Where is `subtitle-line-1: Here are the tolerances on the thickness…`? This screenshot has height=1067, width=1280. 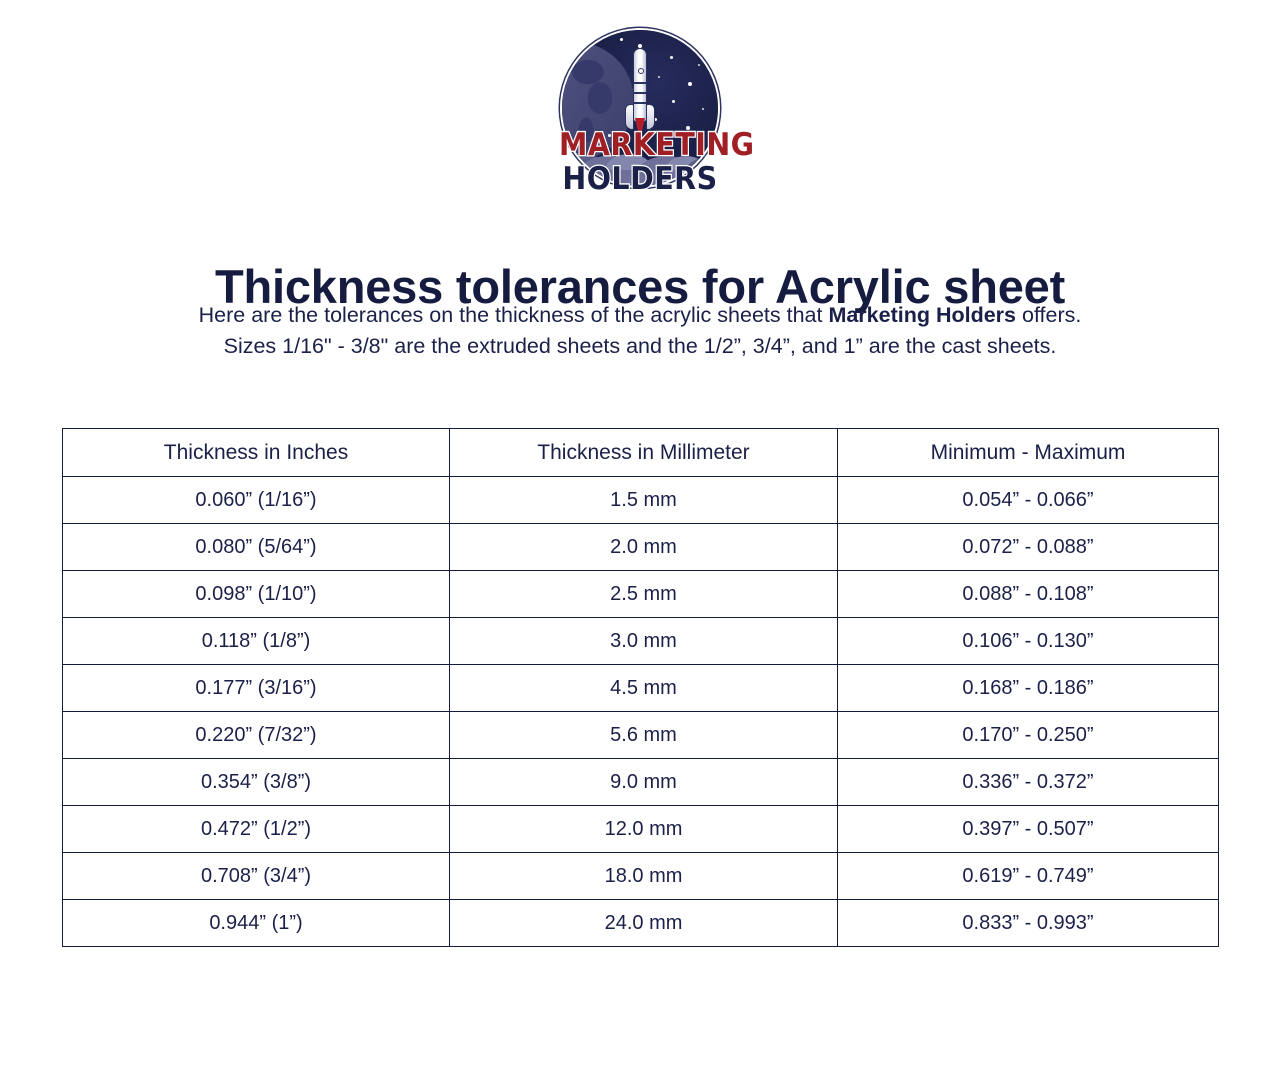 subtitle-line-1: Here are the tolerances on the thickness… is located at coordinates (640, 315).